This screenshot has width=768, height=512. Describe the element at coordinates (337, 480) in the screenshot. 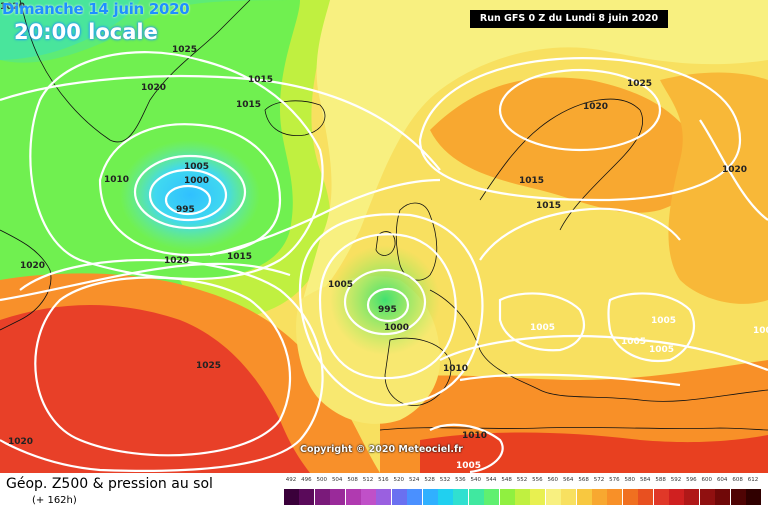

I see `scale-label: 504` at that location.